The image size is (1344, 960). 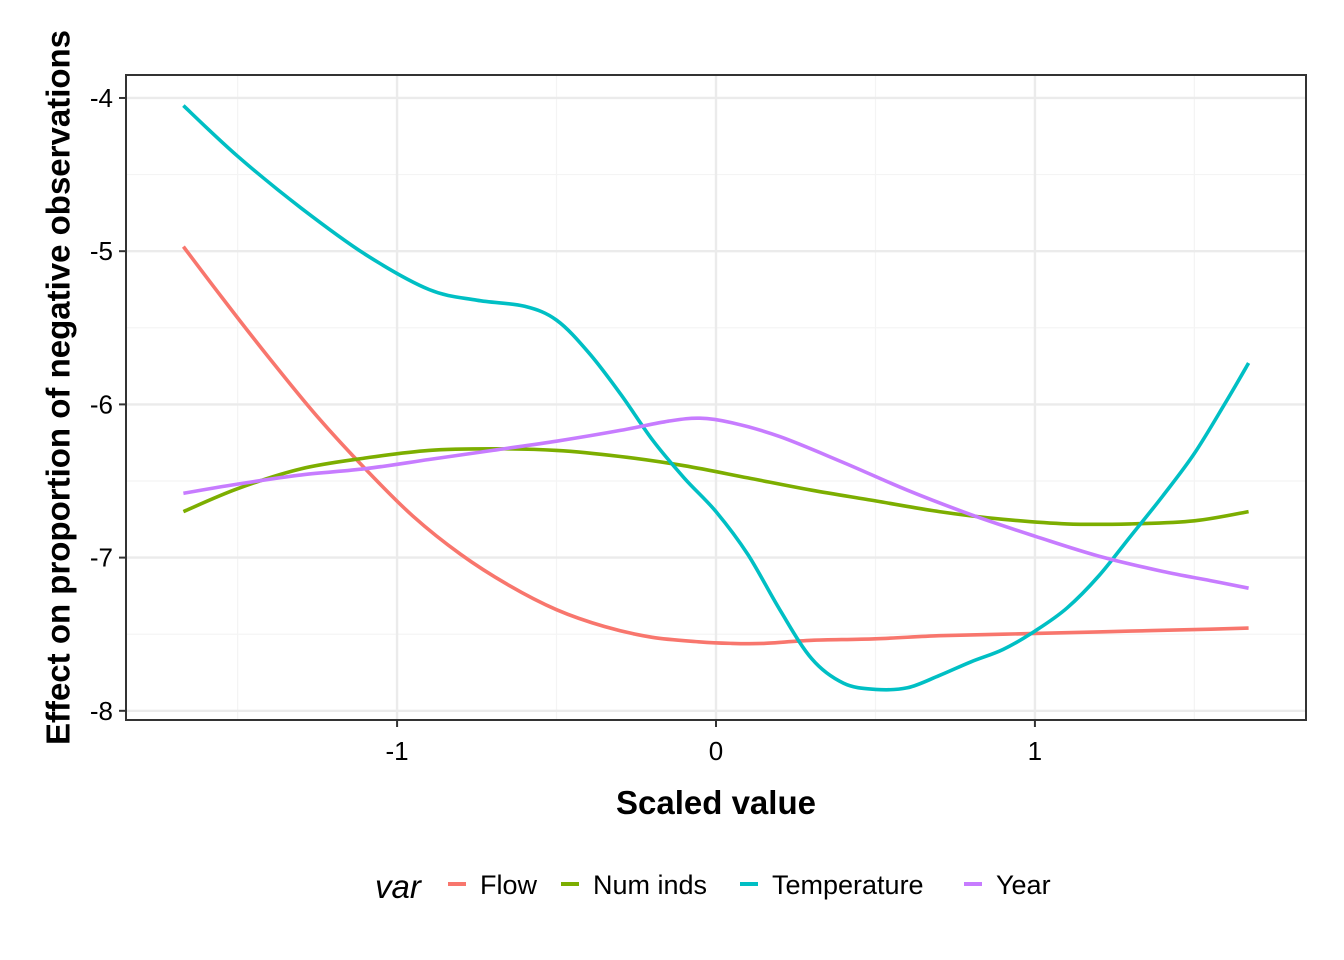 I want to click on series-line-year, so click(x=716, y=503).